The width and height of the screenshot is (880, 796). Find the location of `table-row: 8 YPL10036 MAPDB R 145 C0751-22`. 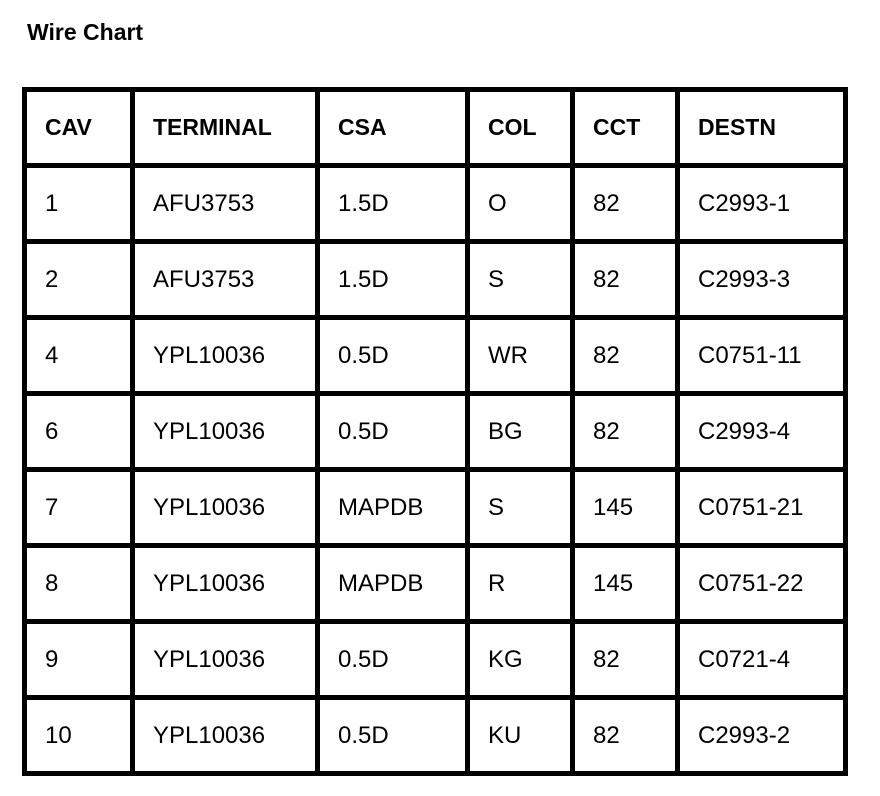

table-row: 8 YPL10036 MAPDB R 145 C0751-22 is located at coordinates (435, 583).